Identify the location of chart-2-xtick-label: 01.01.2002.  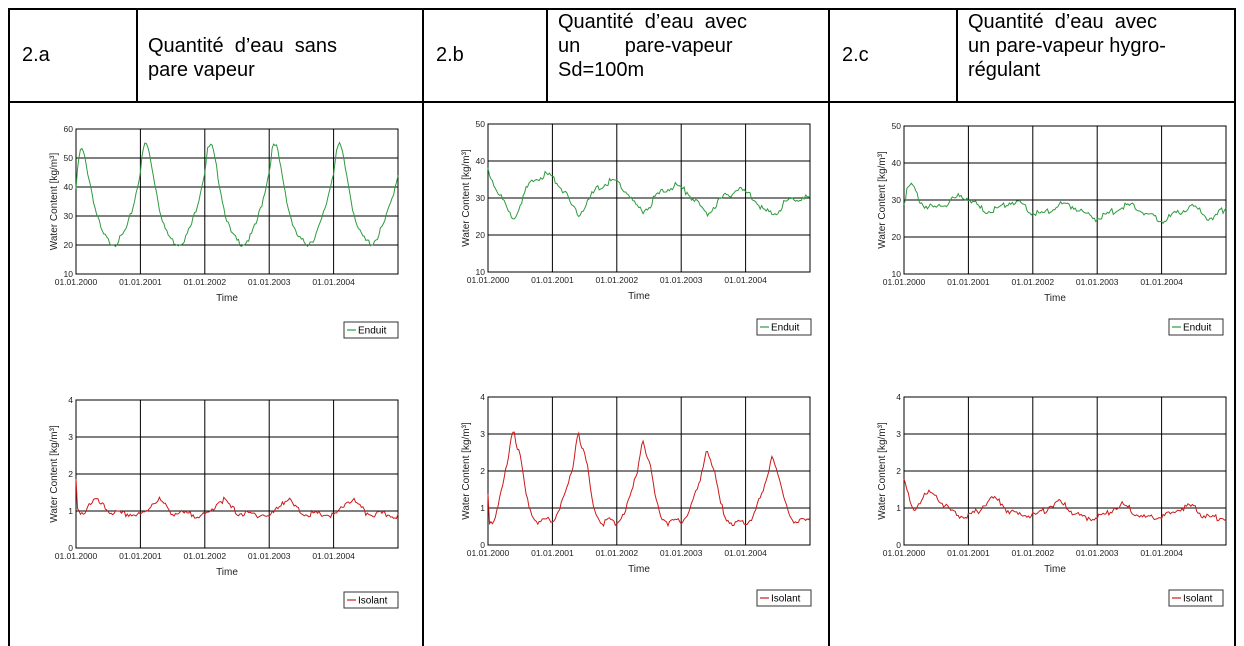
(205, 556).